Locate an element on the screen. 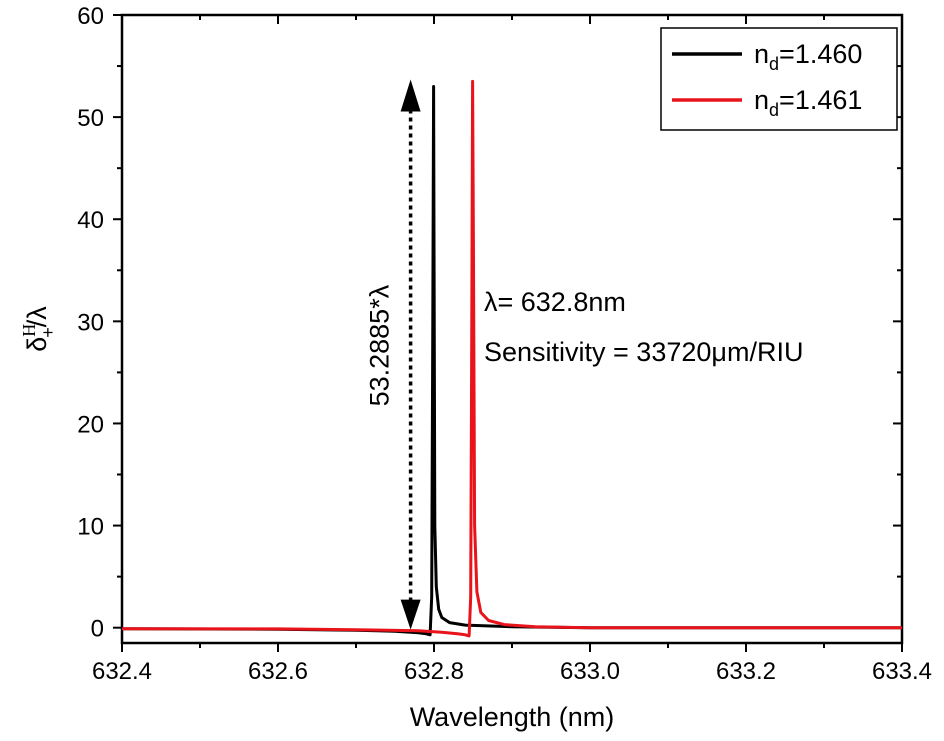  y-tick-label: 30 is located at coordinates (90, 322).